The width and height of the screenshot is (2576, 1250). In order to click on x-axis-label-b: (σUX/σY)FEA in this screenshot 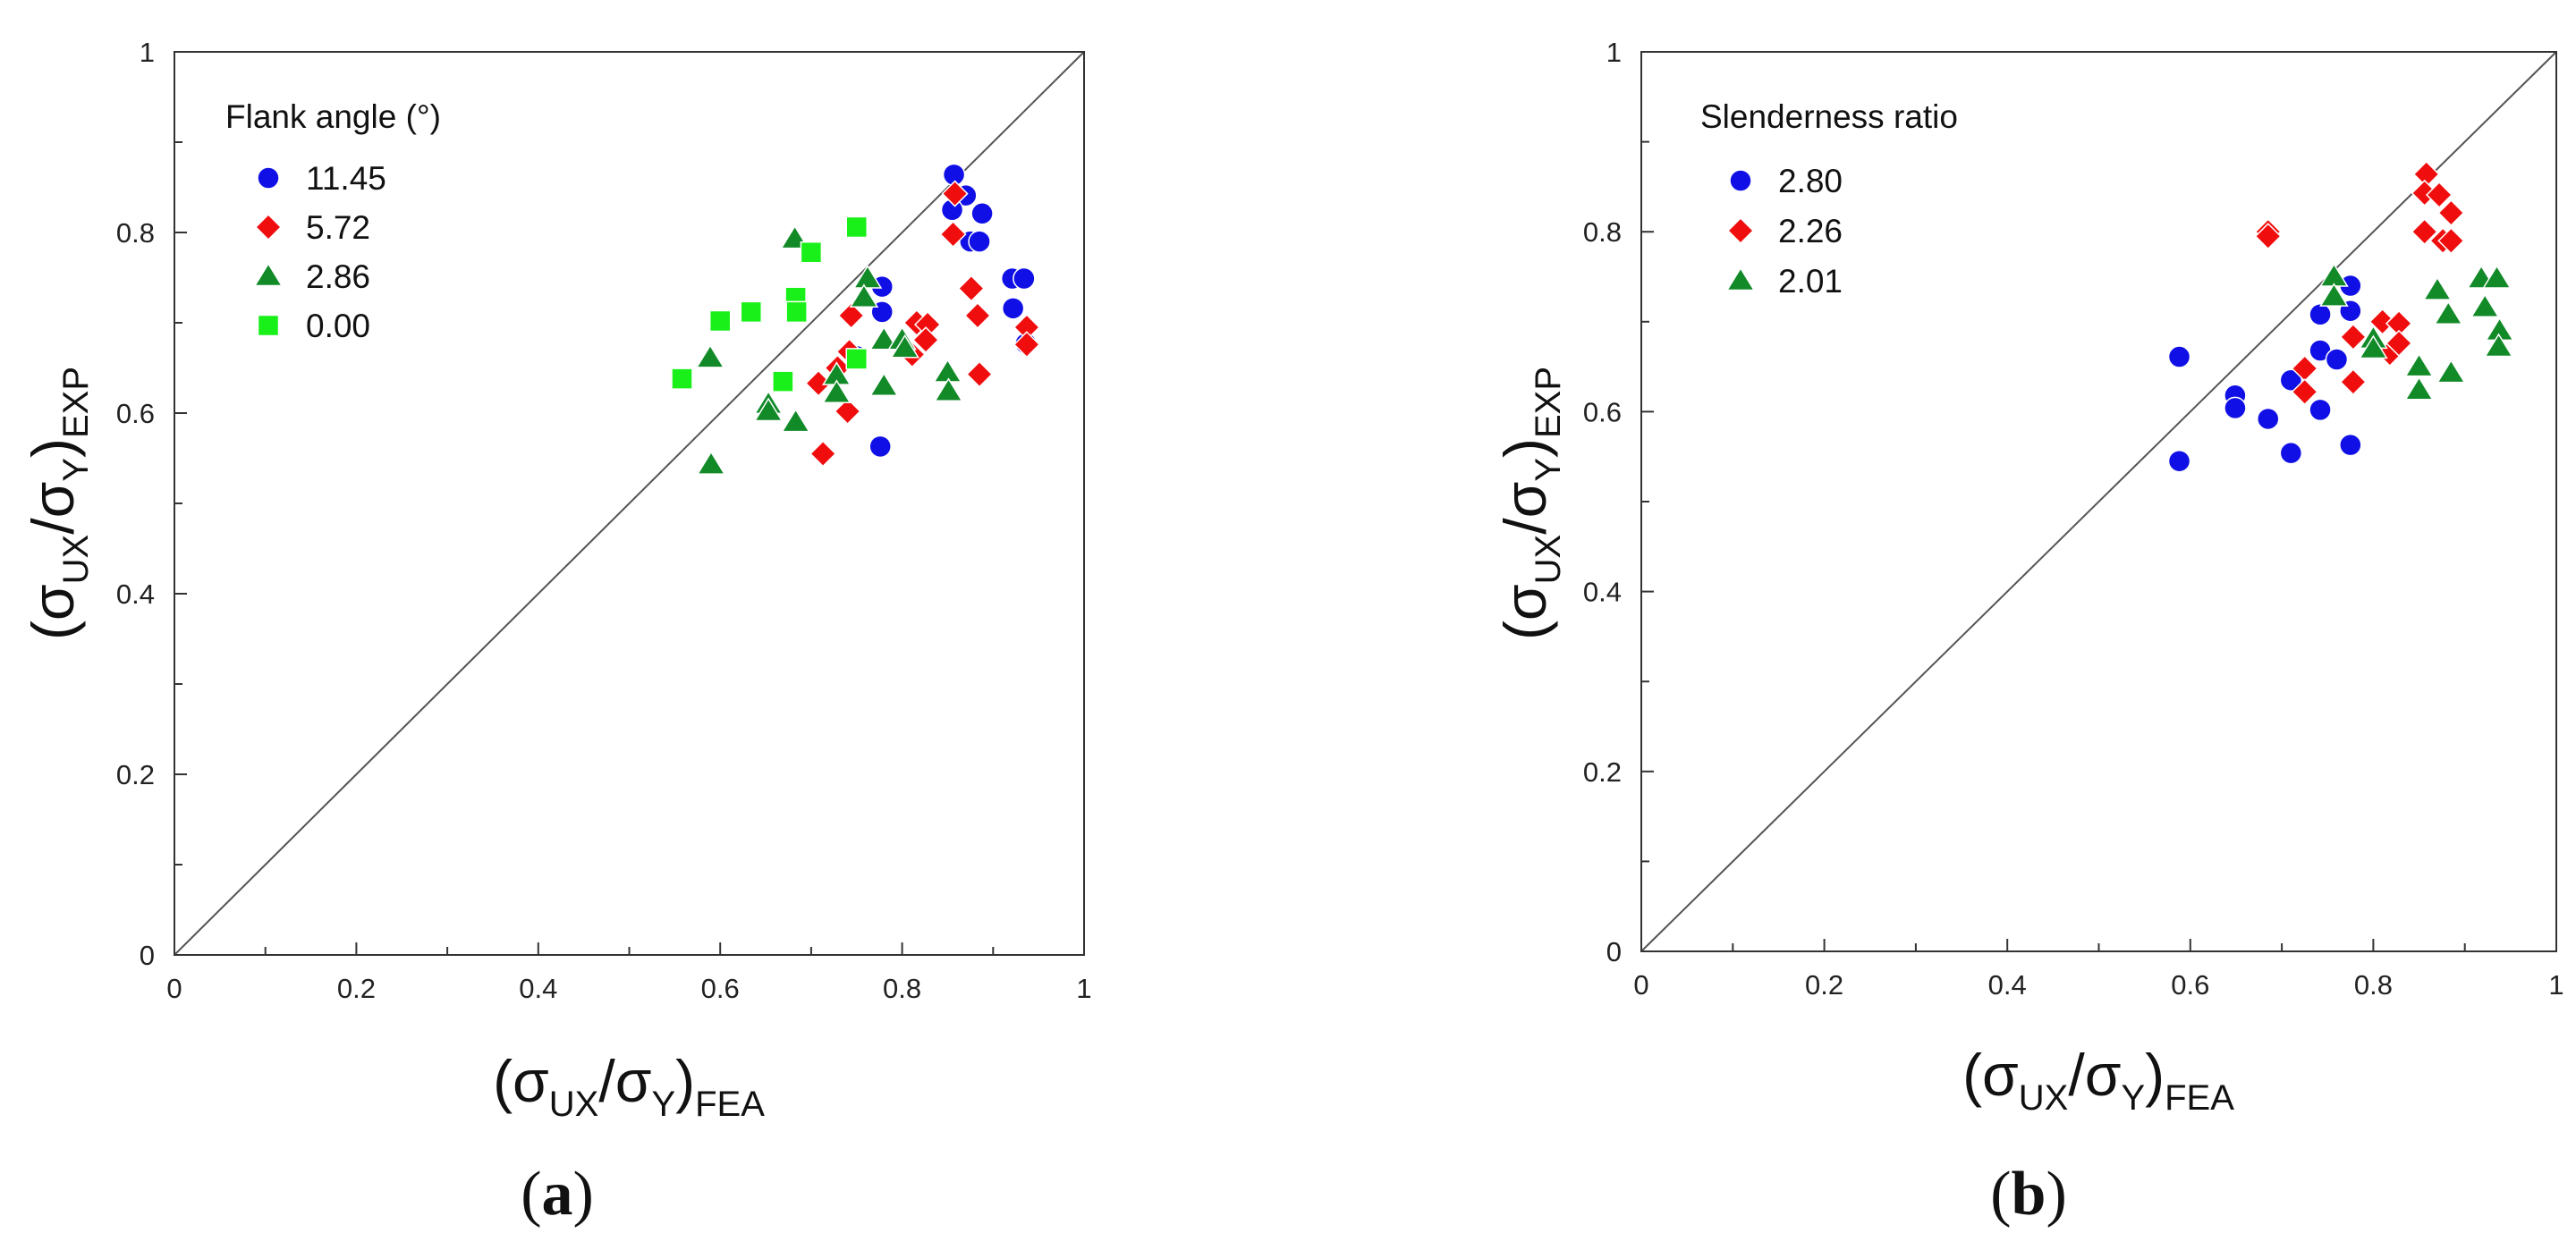, I will do `click(2098, 1080)`.